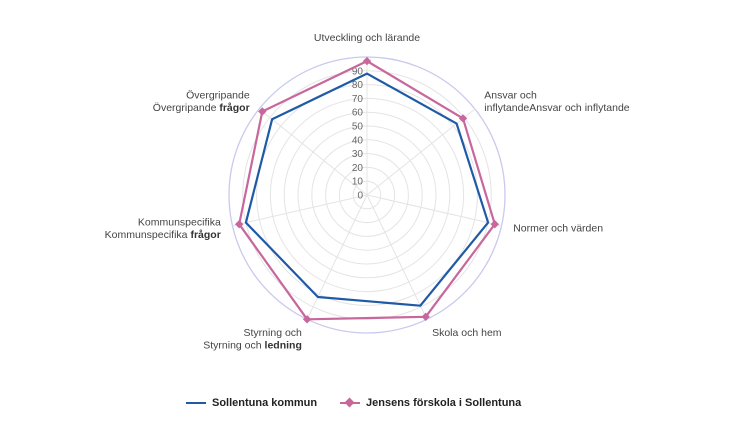  Describe the element at coordinates (467, 333) in the screenshot. I see `category-label-4: Skola och hem` at that location.